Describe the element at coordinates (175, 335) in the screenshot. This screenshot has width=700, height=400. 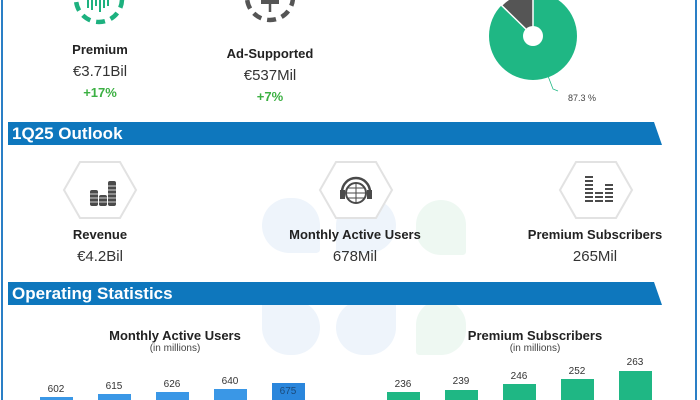
I see `mau-chart-title: Monthly Active Users` at that location.